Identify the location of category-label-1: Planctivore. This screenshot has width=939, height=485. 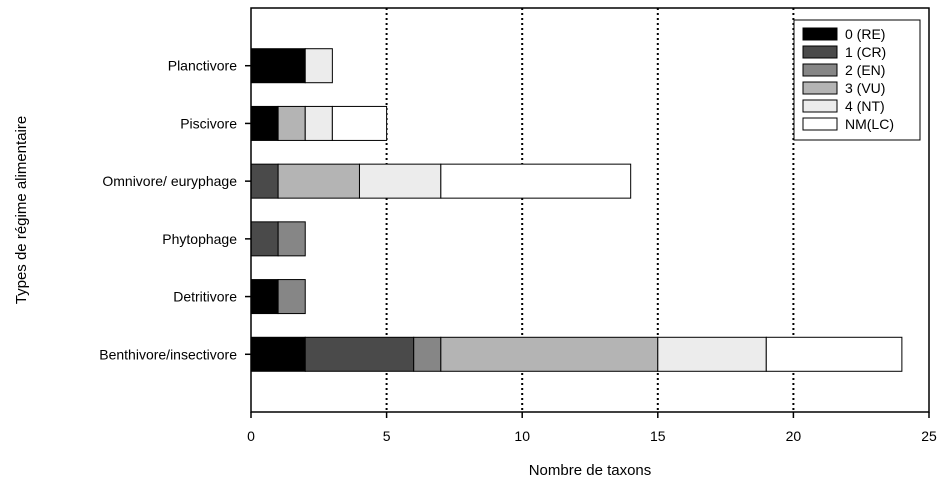
(202, 66).